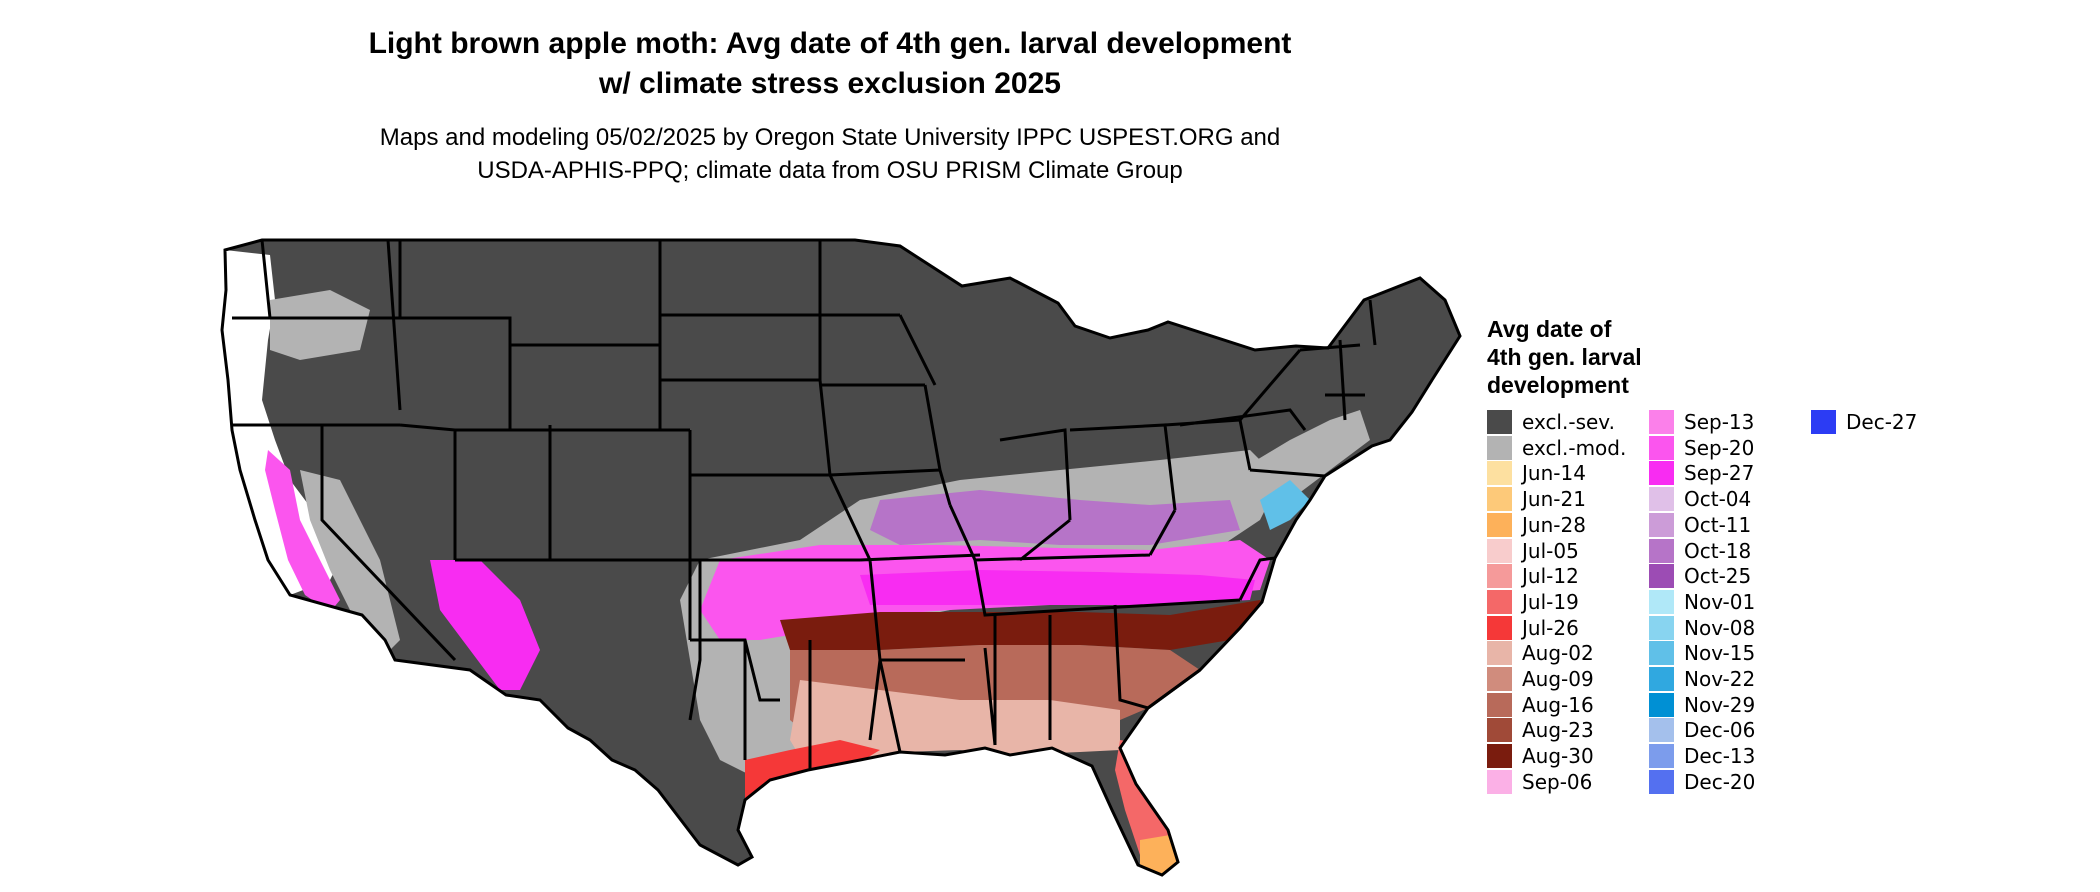  What do you see at coordinates (1554, 499) in the screenshot?
I see `legend-label: Jun-21` at bounding box center [1554, 499].